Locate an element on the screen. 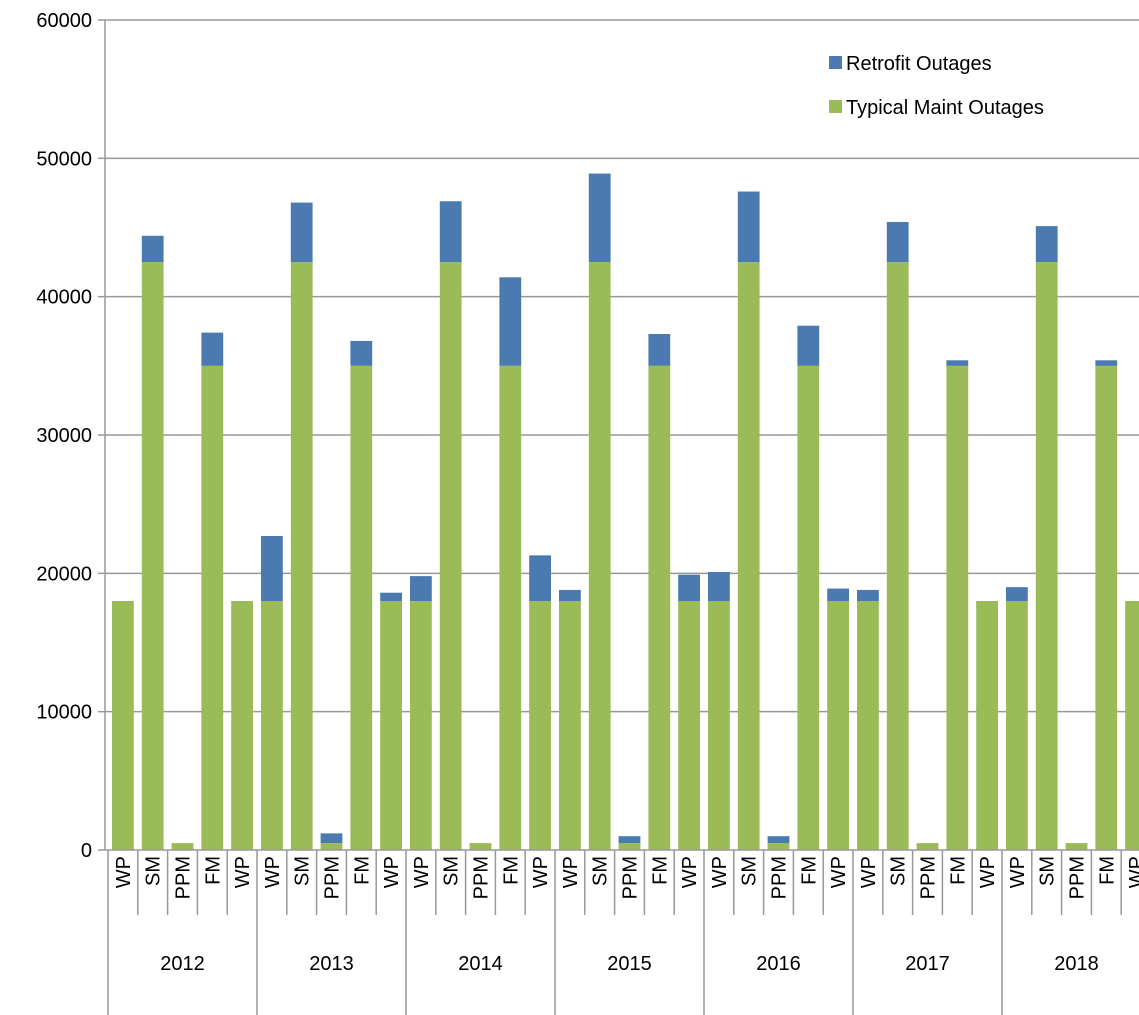 The width and height of the screenshot is (1139, 1015). y-tick-label: 20000 is located at coordinates (64, 574).